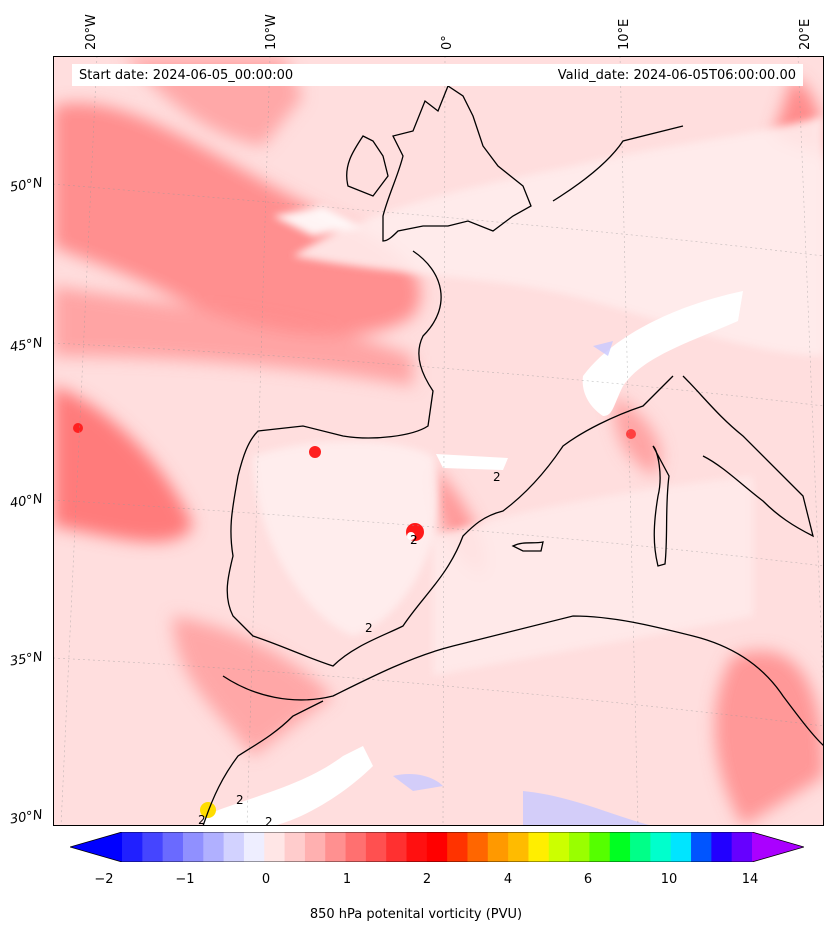 Image resolution: width=832 pixels, height=936 pixels. What do you see at coordinates (676, 75) in the screenshot?
I see `valid-date-text: Valid_date: 2024-06-05T06:00:00.00` at bounding box center [676, 75].